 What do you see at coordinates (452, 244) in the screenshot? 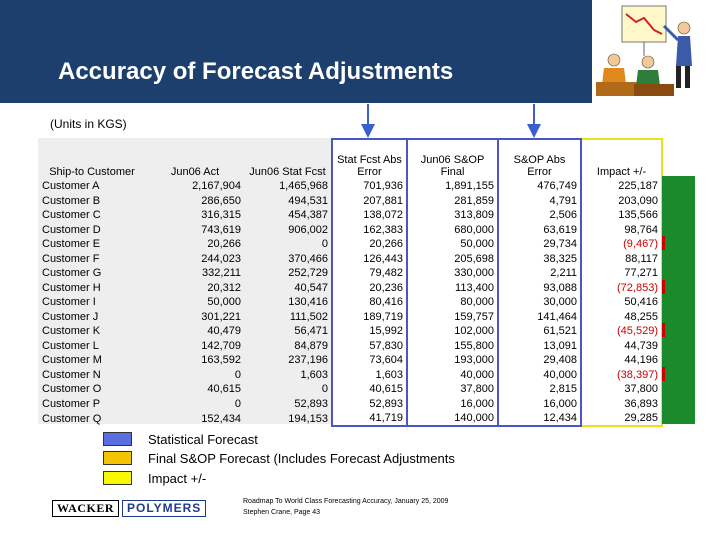
I see `cell-sop-final: 50,000` at bounding box center [452, 244].